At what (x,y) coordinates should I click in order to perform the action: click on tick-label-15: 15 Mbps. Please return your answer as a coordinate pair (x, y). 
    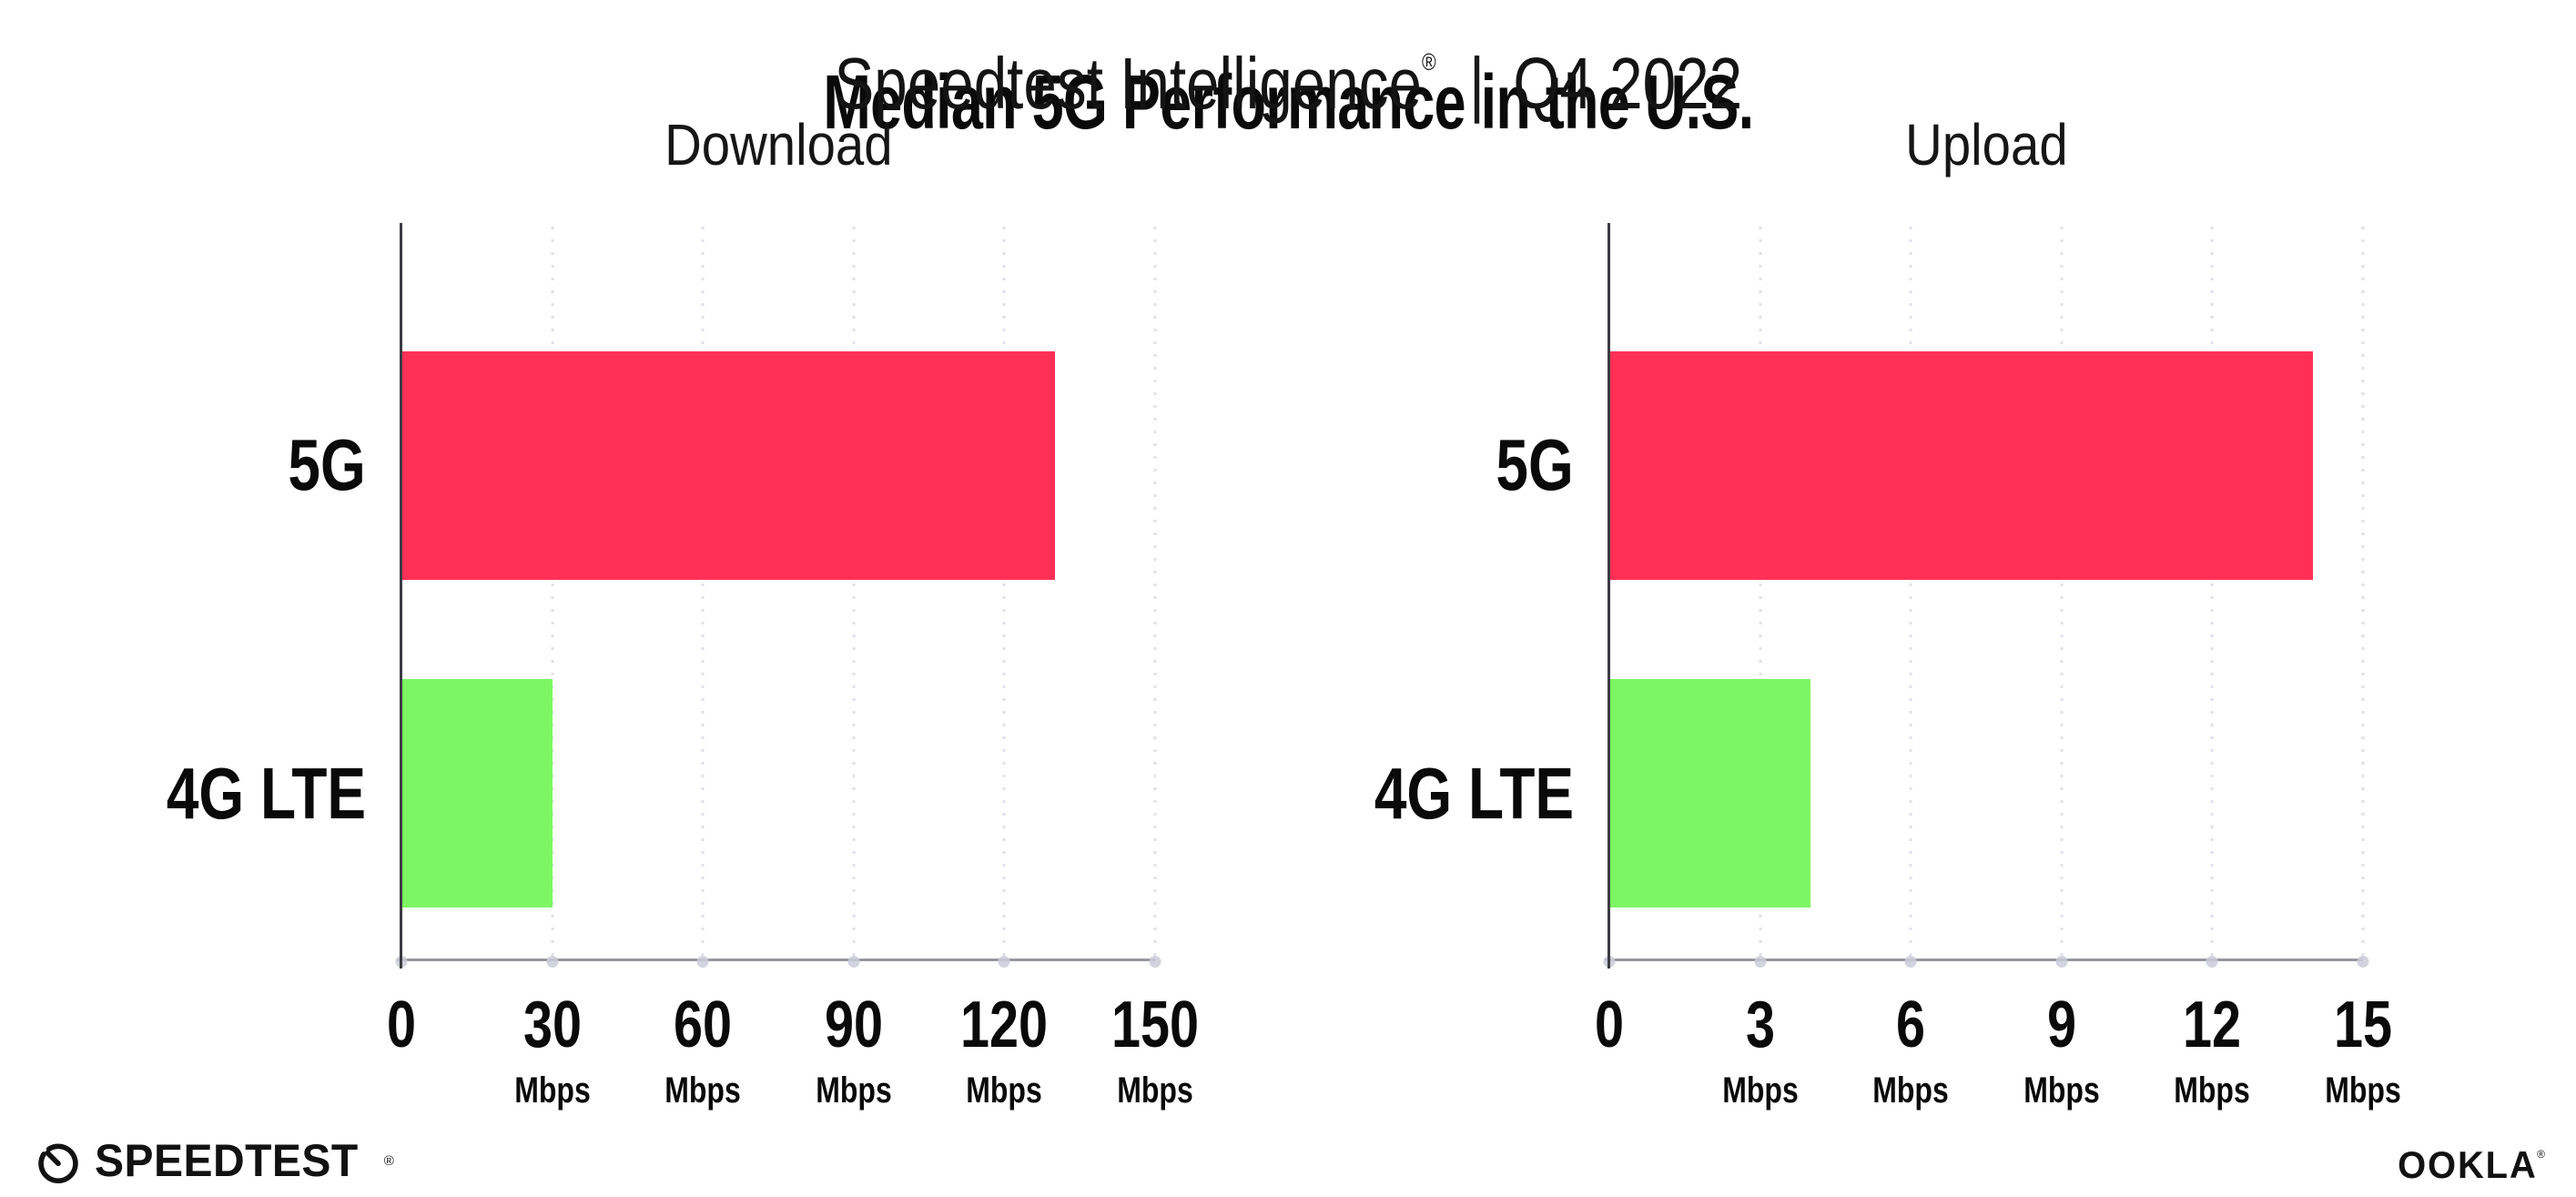
    Looking at the image, I should click on (2363, 1050).